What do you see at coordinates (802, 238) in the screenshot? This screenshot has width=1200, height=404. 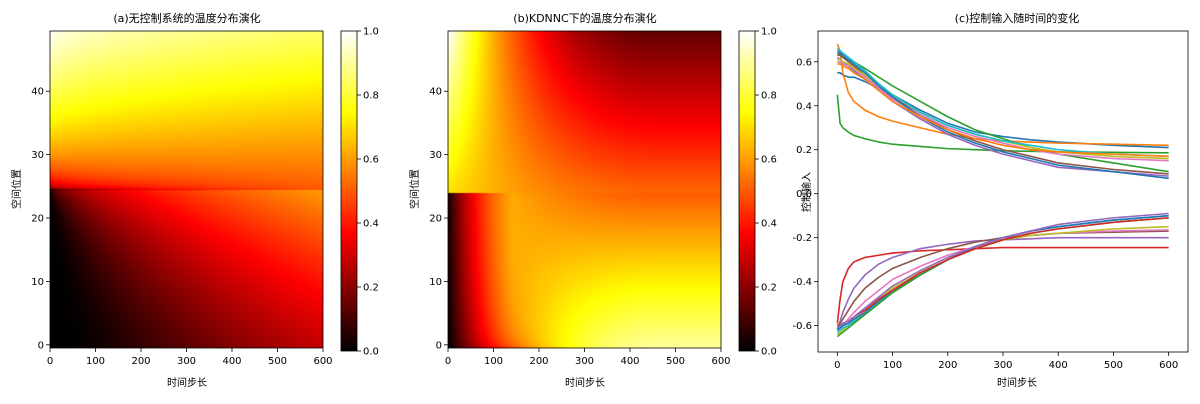 I see `c-ytick-label: -0.2` at bounding box center [802, 238].